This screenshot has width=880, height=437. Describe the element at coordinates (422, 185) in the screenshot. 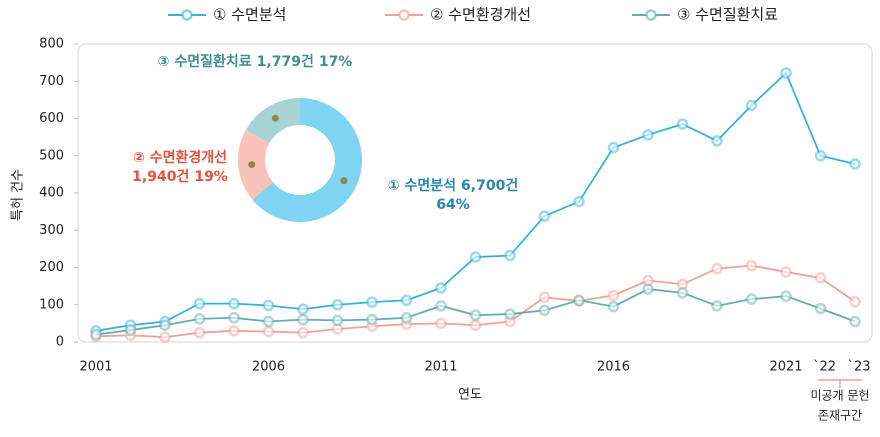

I see `slice-label-part: ① 수면분석` at that location.